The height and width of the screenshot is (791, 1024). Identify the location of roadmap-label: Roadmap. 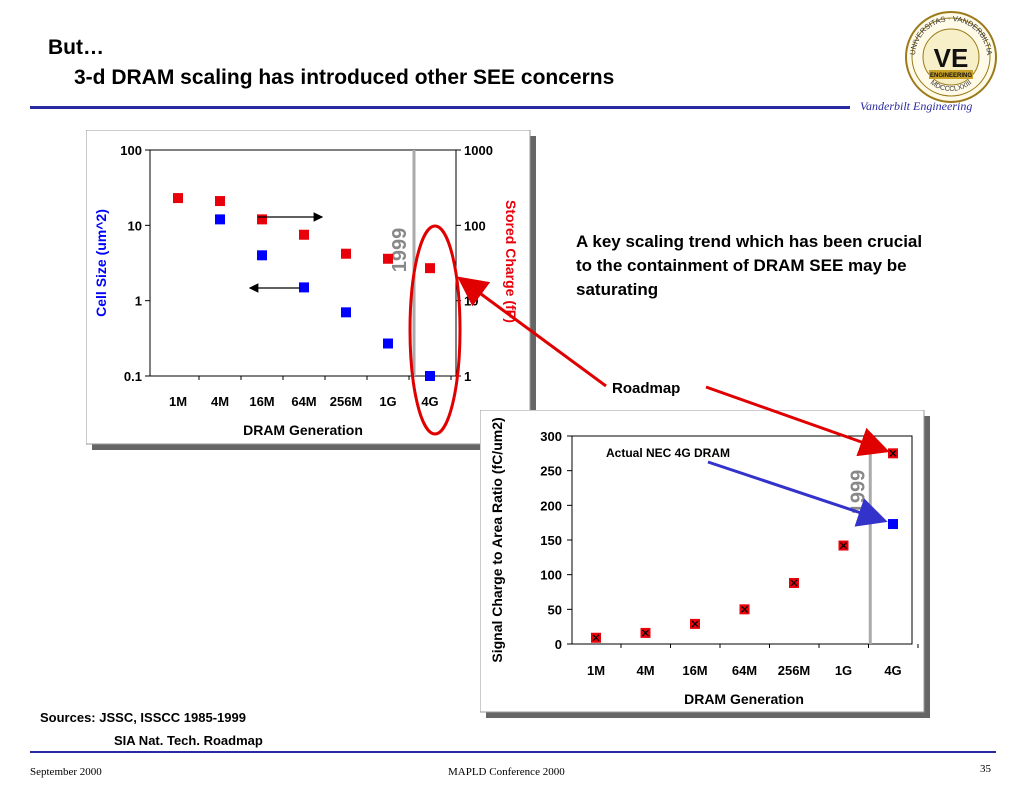
(646, 388).